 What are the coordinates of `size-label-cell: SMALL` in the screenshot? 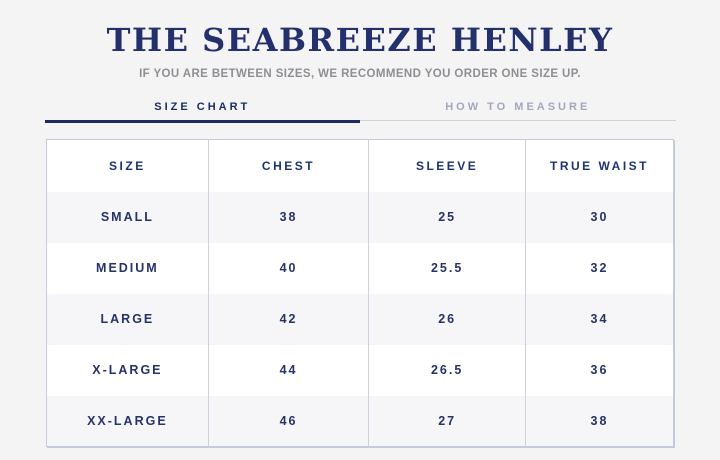 It's located at (127, 217).